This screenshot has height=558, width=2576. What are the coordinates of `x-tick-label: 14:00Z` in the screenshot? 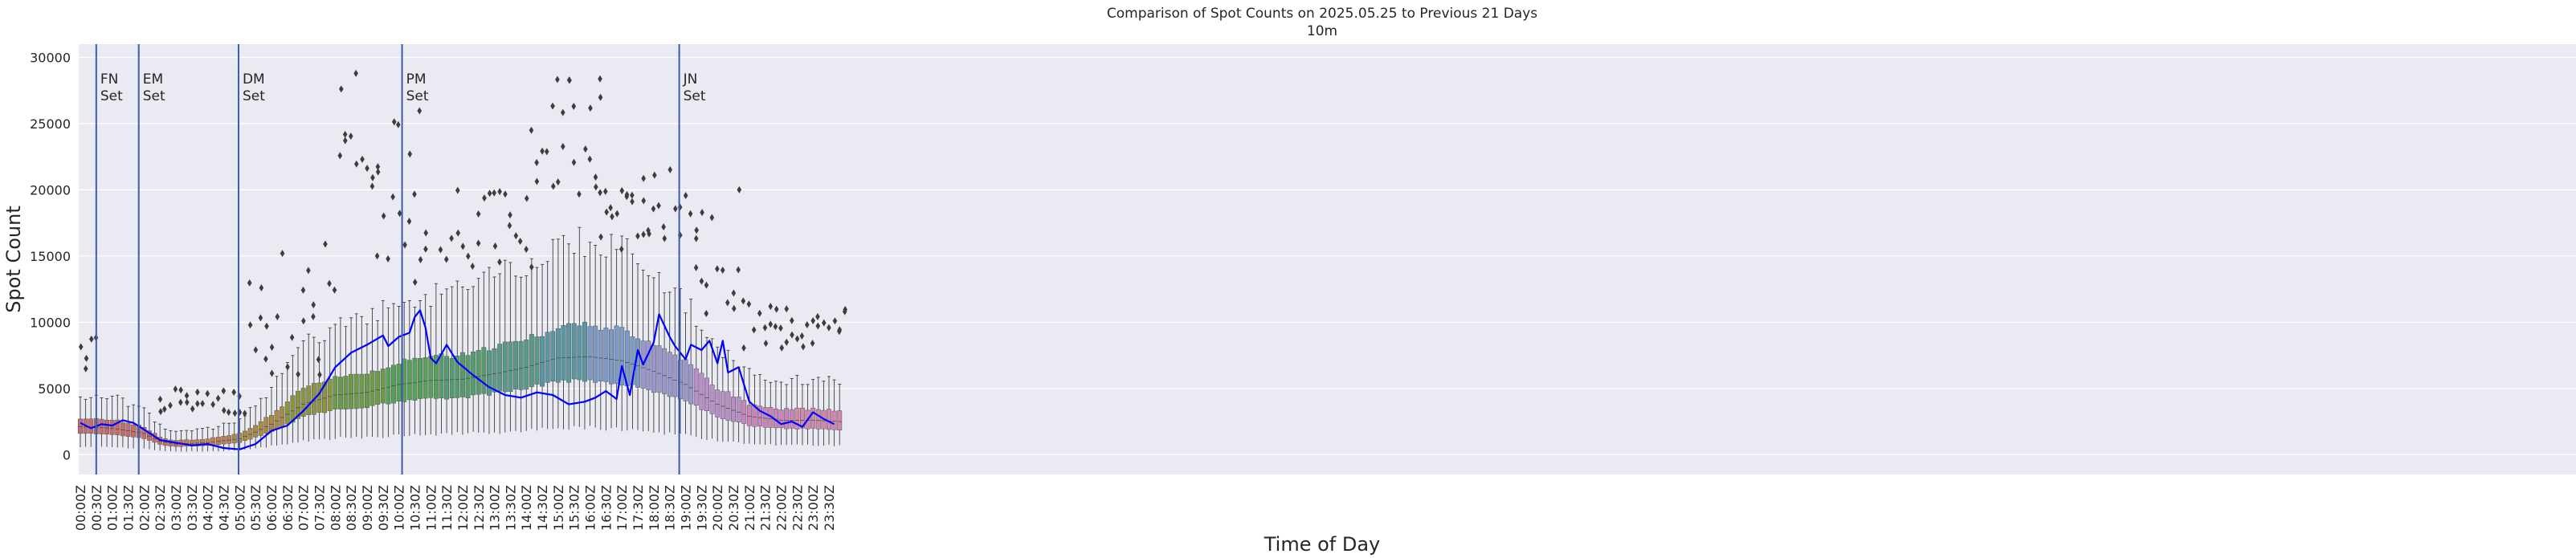 It's located at (526, 508).